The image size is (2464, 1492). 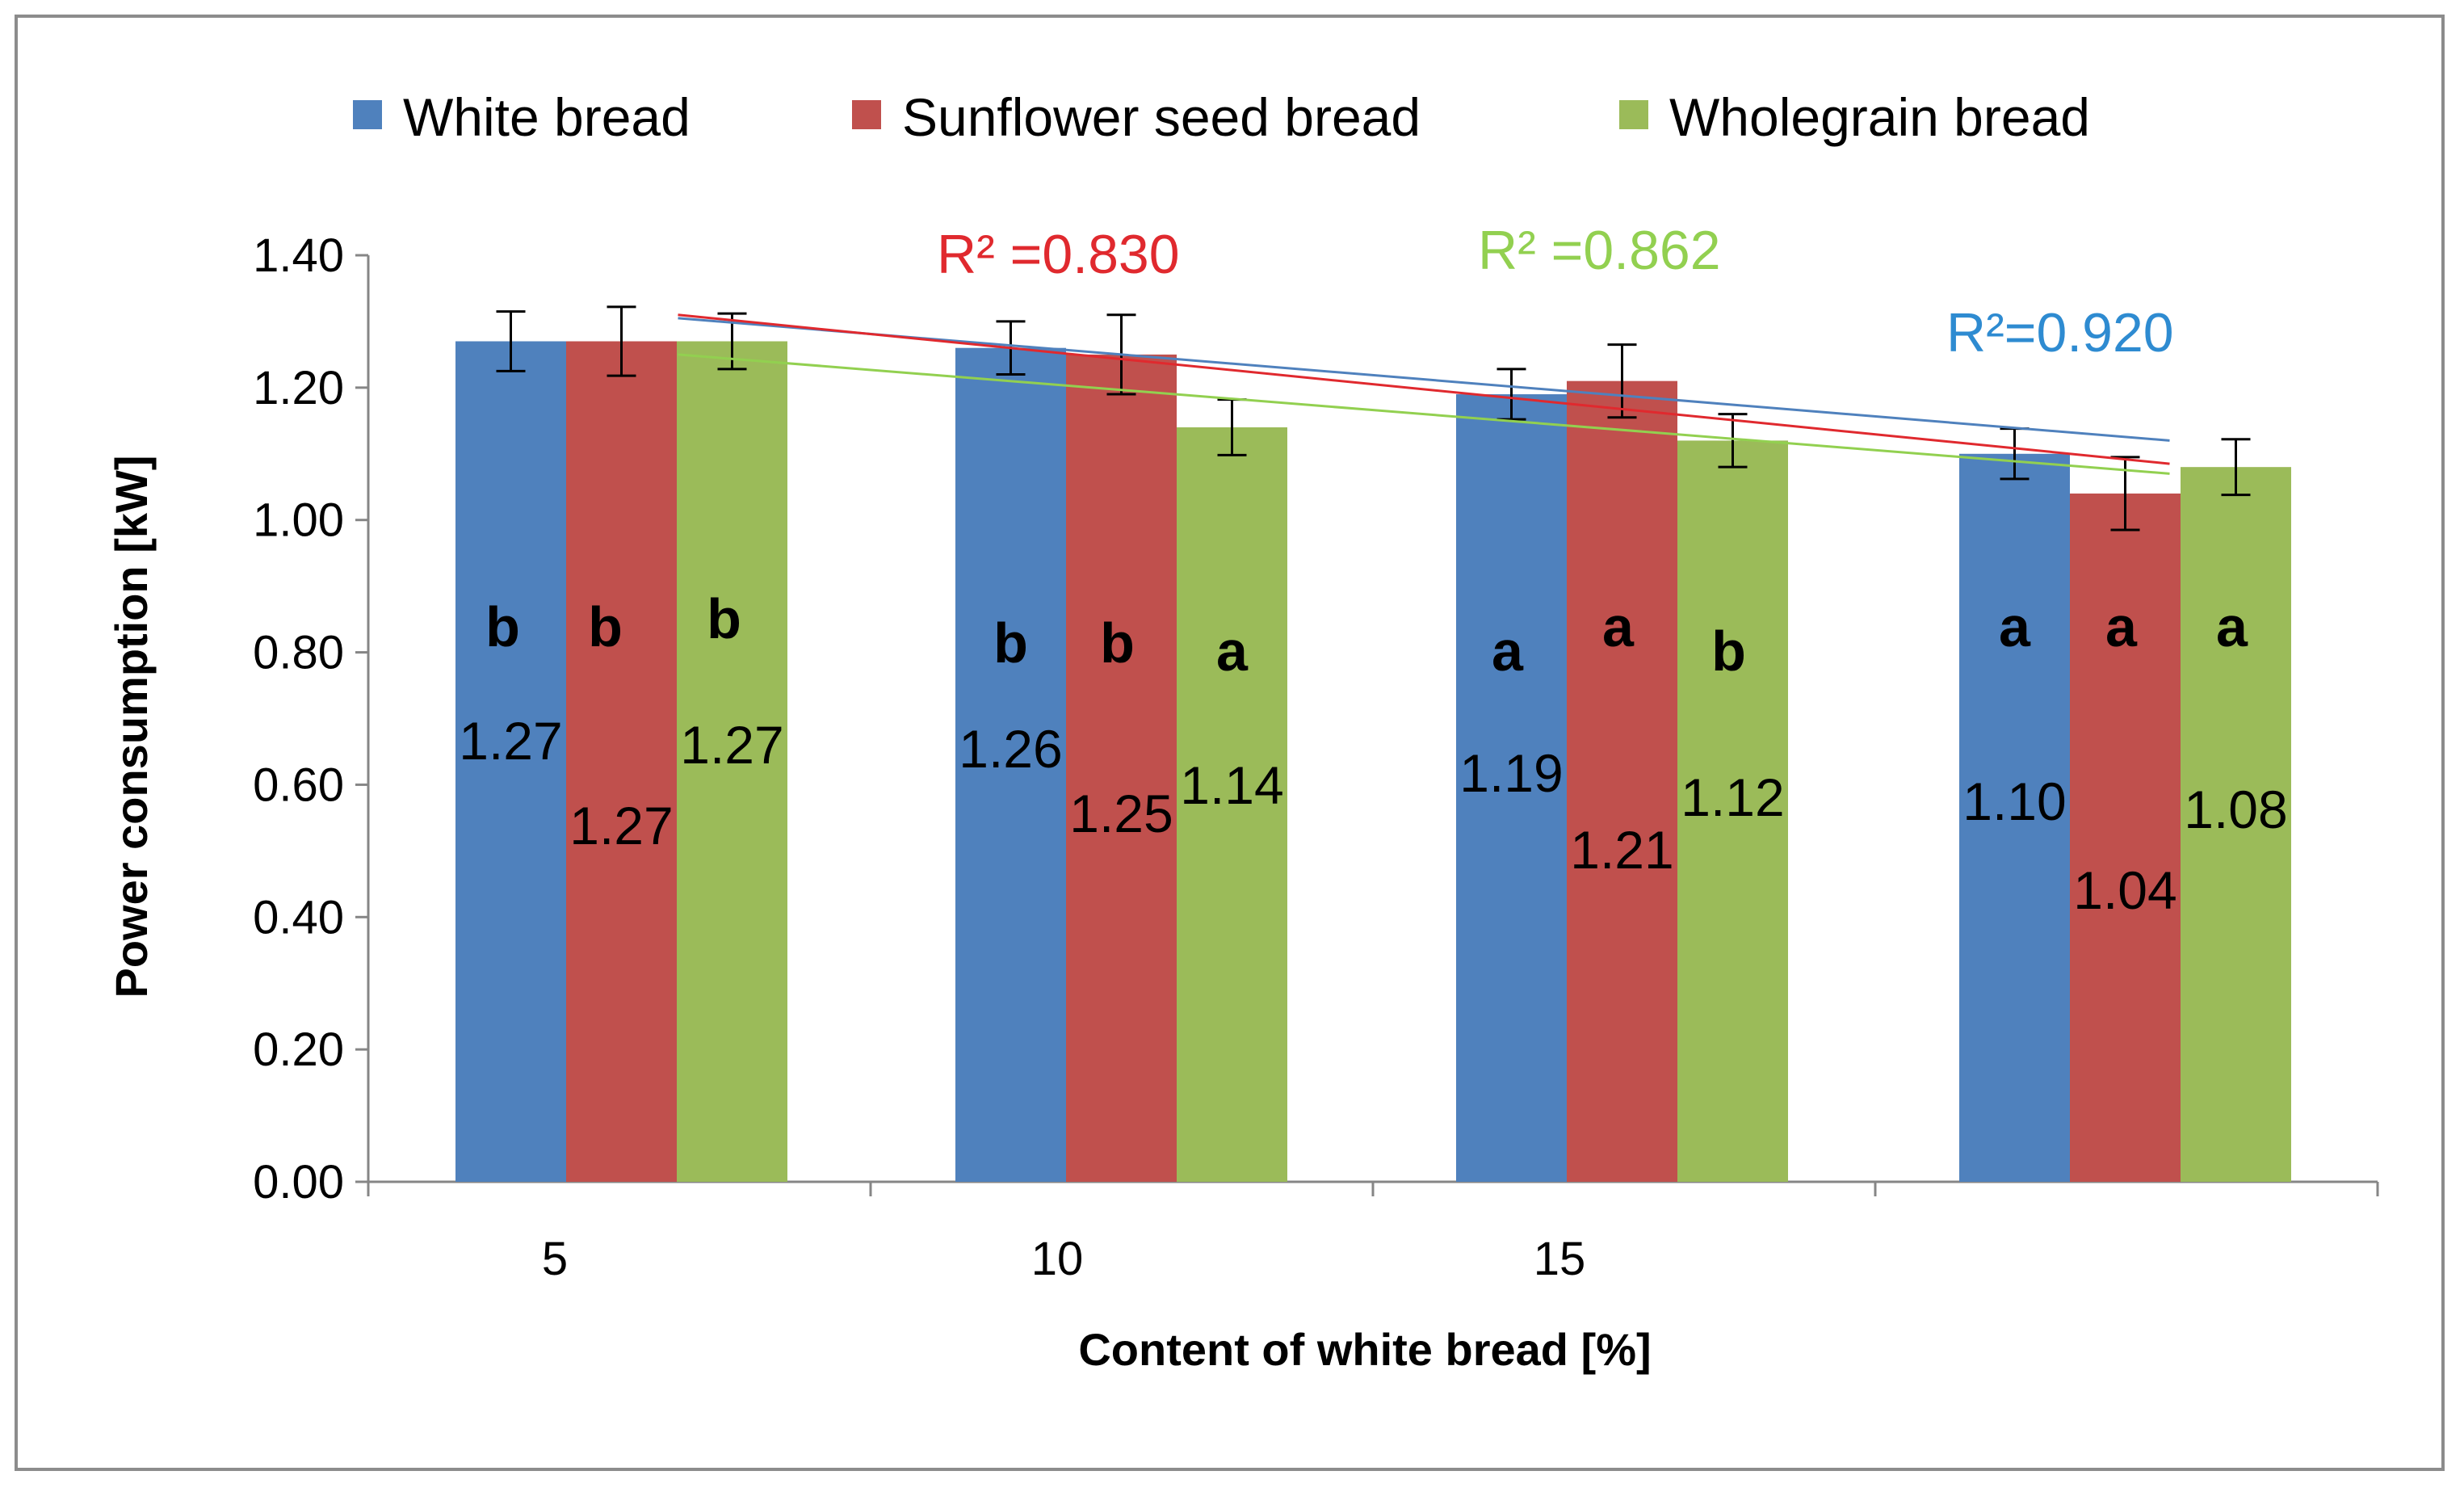 I want to click on data-label: 1.10, so click(x=2014, y=801).